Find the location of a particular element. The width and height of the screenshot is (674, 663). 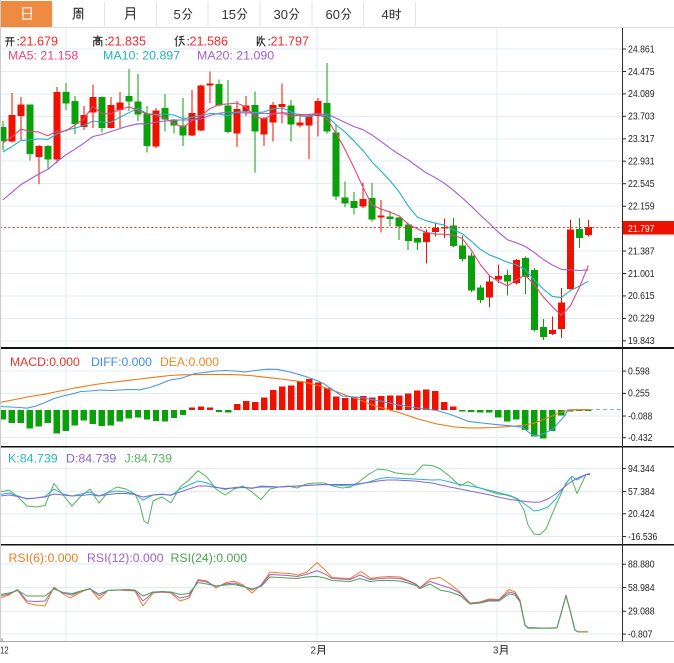

svg-text: 30 is located at coordinates (281, 14).